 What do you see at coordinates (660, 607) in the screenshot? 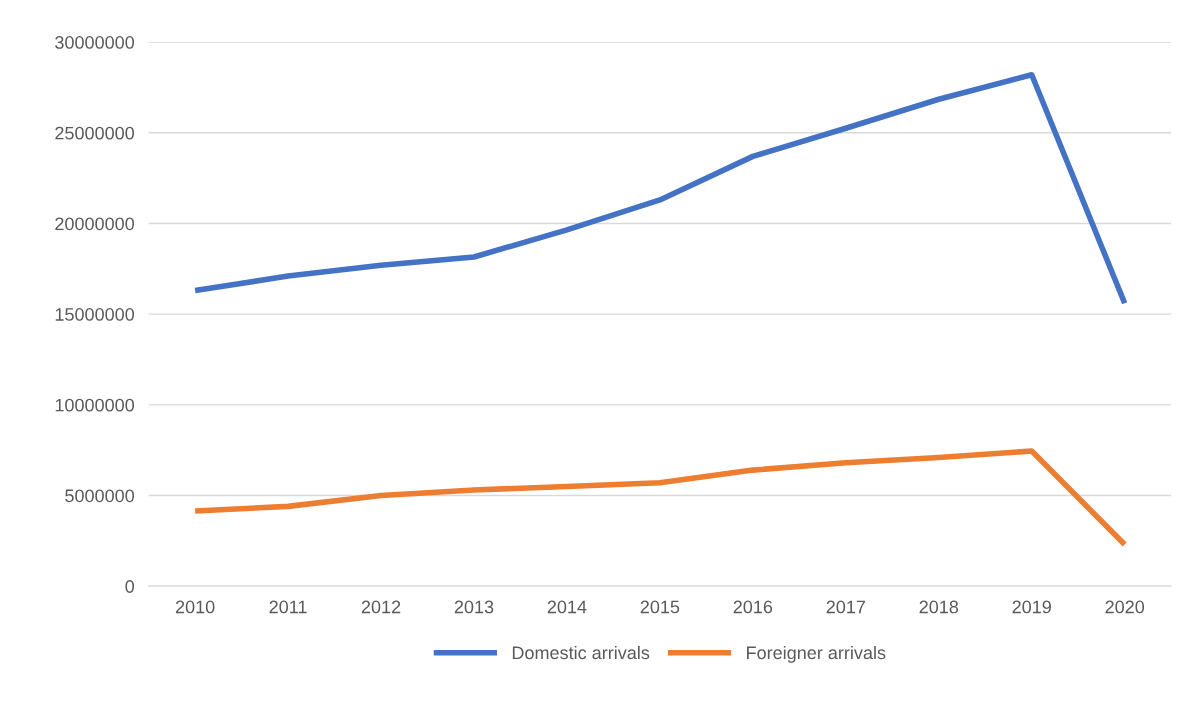
I see `x-tick-label: 2015` at bounding box center [660, 607].